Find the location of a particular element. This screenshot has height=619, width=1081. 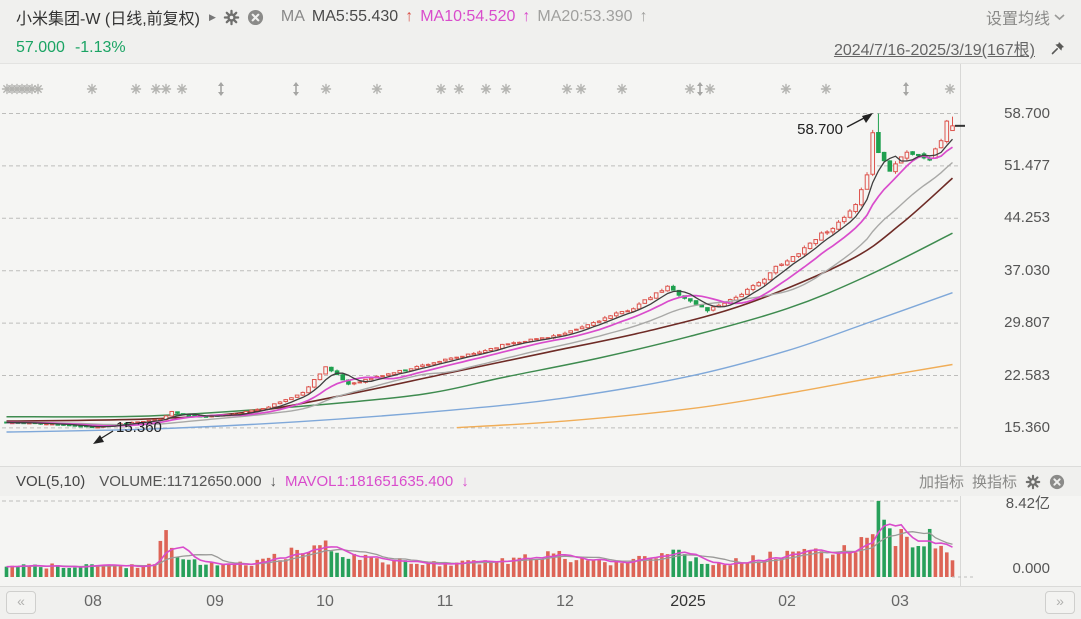

date-range-link: 2024/7/16-2025/3/19(167根) is located at coordinates (934, 50).